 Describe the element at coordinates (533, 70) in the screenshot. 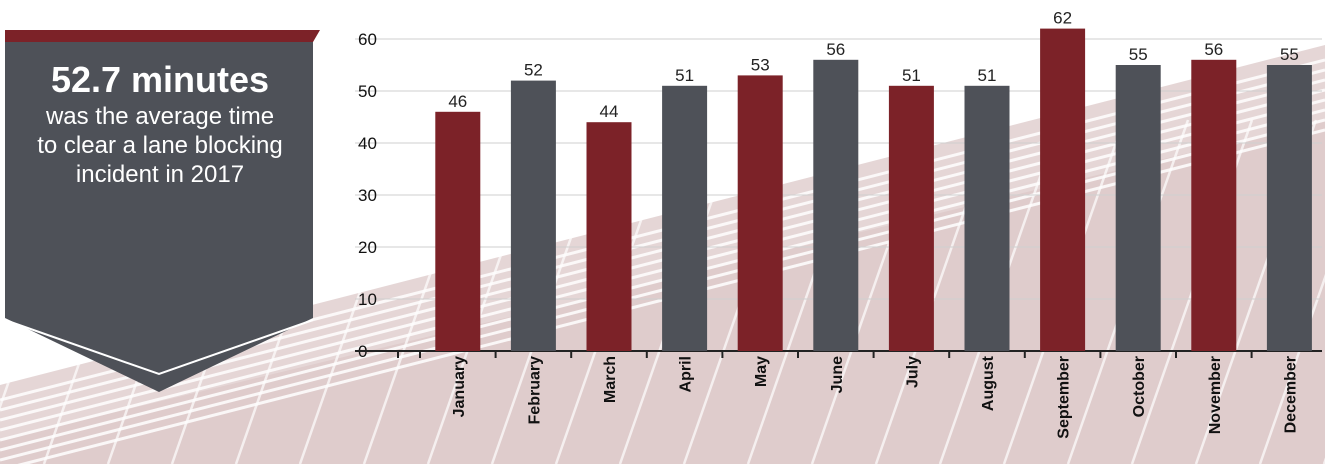

I see `data-label: 52` at that location.